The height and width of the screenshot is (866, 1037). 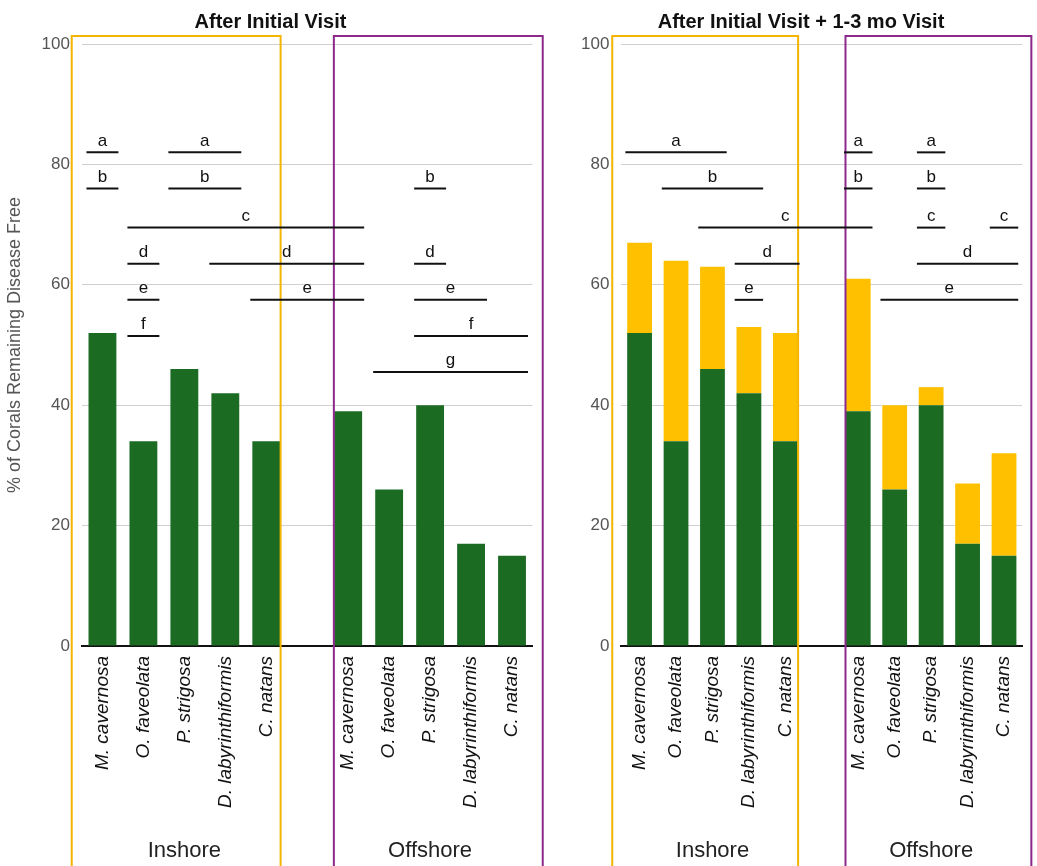 I want to click on annotation: g, so click(x=450, y=360).